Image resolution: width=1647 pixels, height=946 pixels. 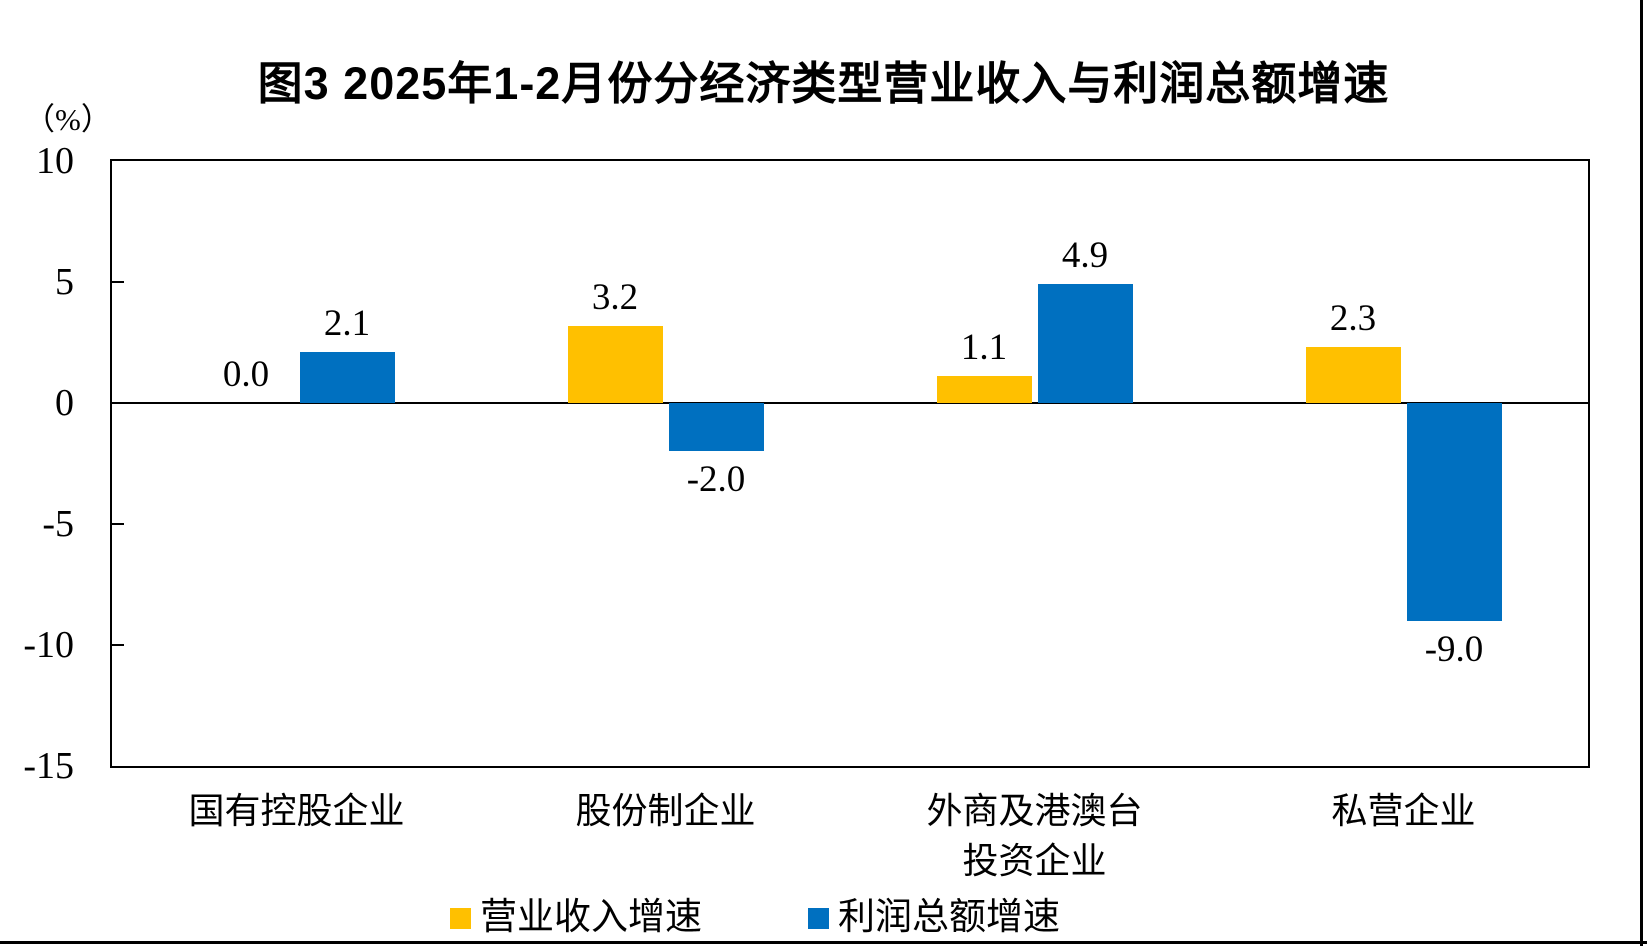 What do you see at coordinates (823, 83) in the screenshot?
I see `chart-title: 图3 2025年1-2月份分经济类型营业收入与利润总额增速` at bounding box center [823, 83].